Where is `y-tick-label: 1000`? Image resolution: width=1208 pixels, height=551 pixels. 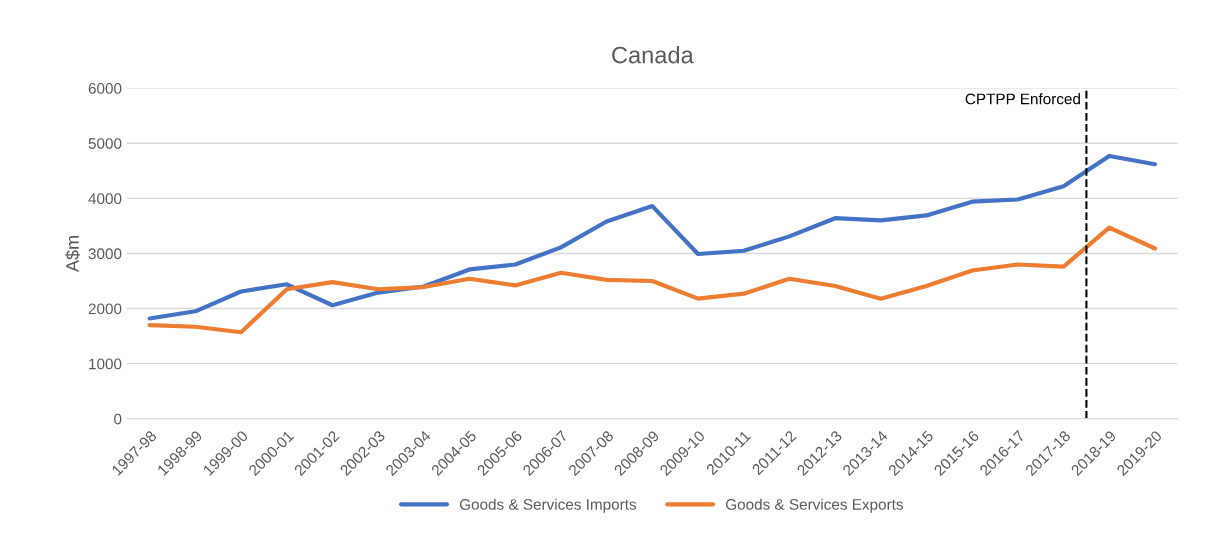 y-tick-label: 1000 is located at coordinates (105, 364).